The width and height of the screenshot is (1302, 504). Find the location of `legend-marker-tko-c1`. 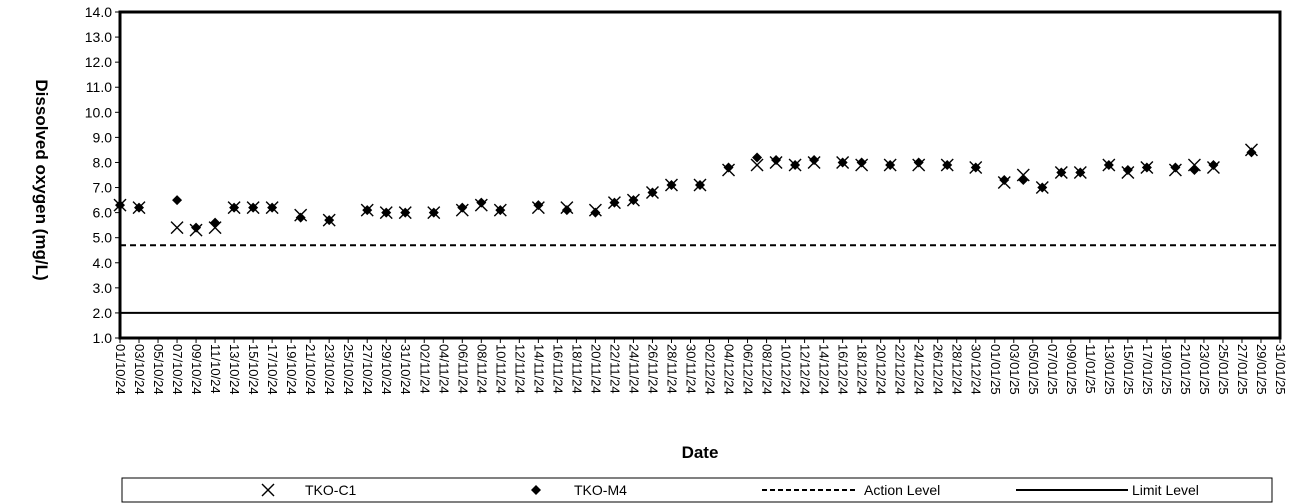

legend-marker-tko-c1 is located at coordinates (268, 490).